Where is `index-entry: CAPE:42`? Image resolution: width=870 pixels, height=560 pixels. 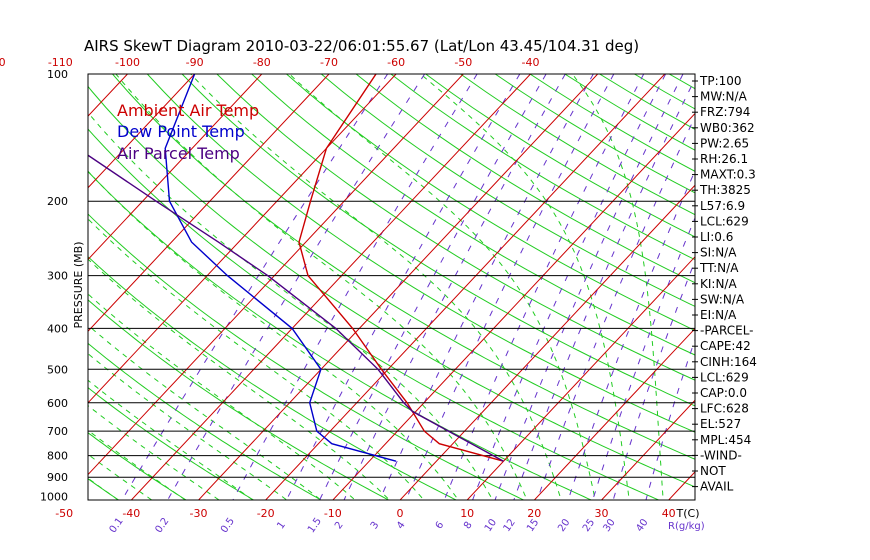 index-entry: CAPE:42 is located at coordinates (725, 346).